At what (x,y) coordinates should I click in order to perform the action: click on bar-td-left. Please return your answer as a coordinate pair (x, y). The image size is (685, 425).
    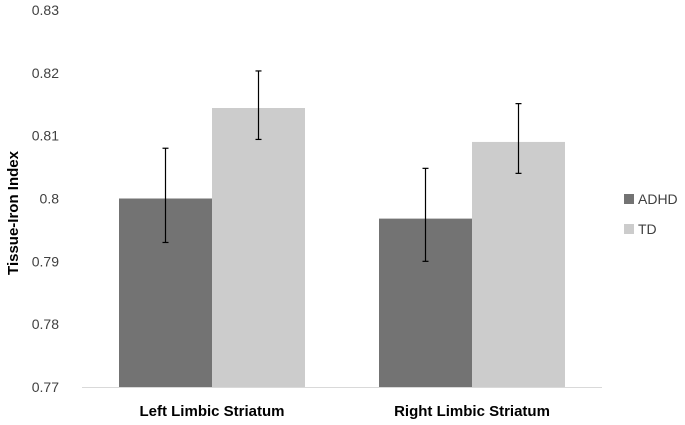
    Looking at the image, I should click on (258, 248).